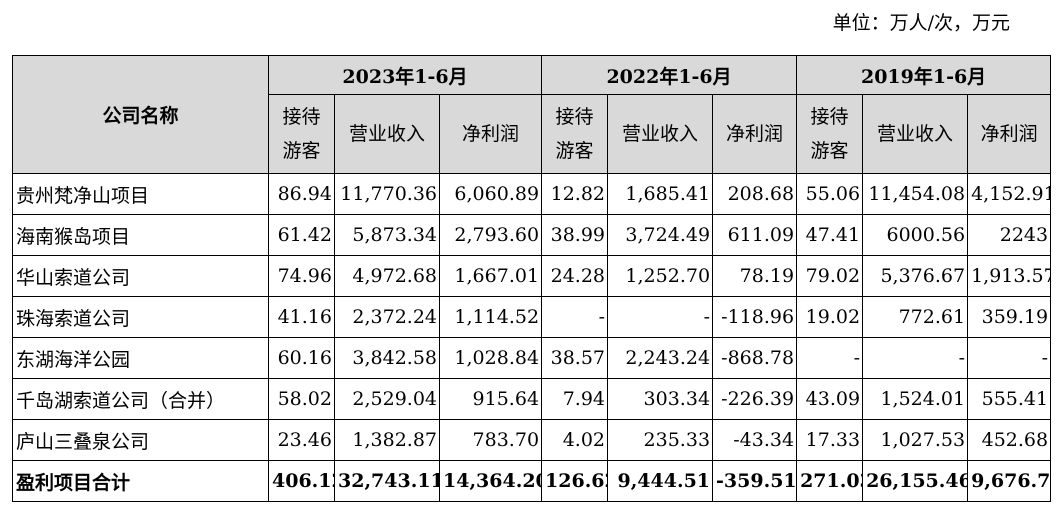 The image size is (1060, 521). What do you see at coordinates (575, 358) in the screenshot?
I see `value-cell: 38.57` at bounding box center [575, 358].